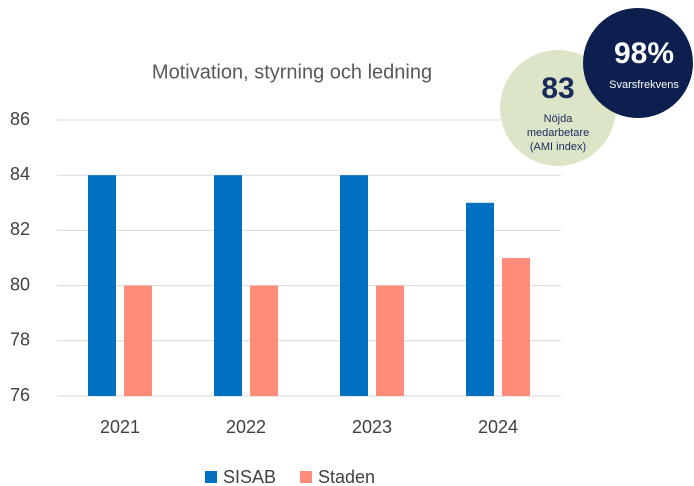 The height and width of the screenshot is (486, 694). Describe the element at coordinates (20, 284) in the screenshot. I see `y-tick-label: 80` at that location.